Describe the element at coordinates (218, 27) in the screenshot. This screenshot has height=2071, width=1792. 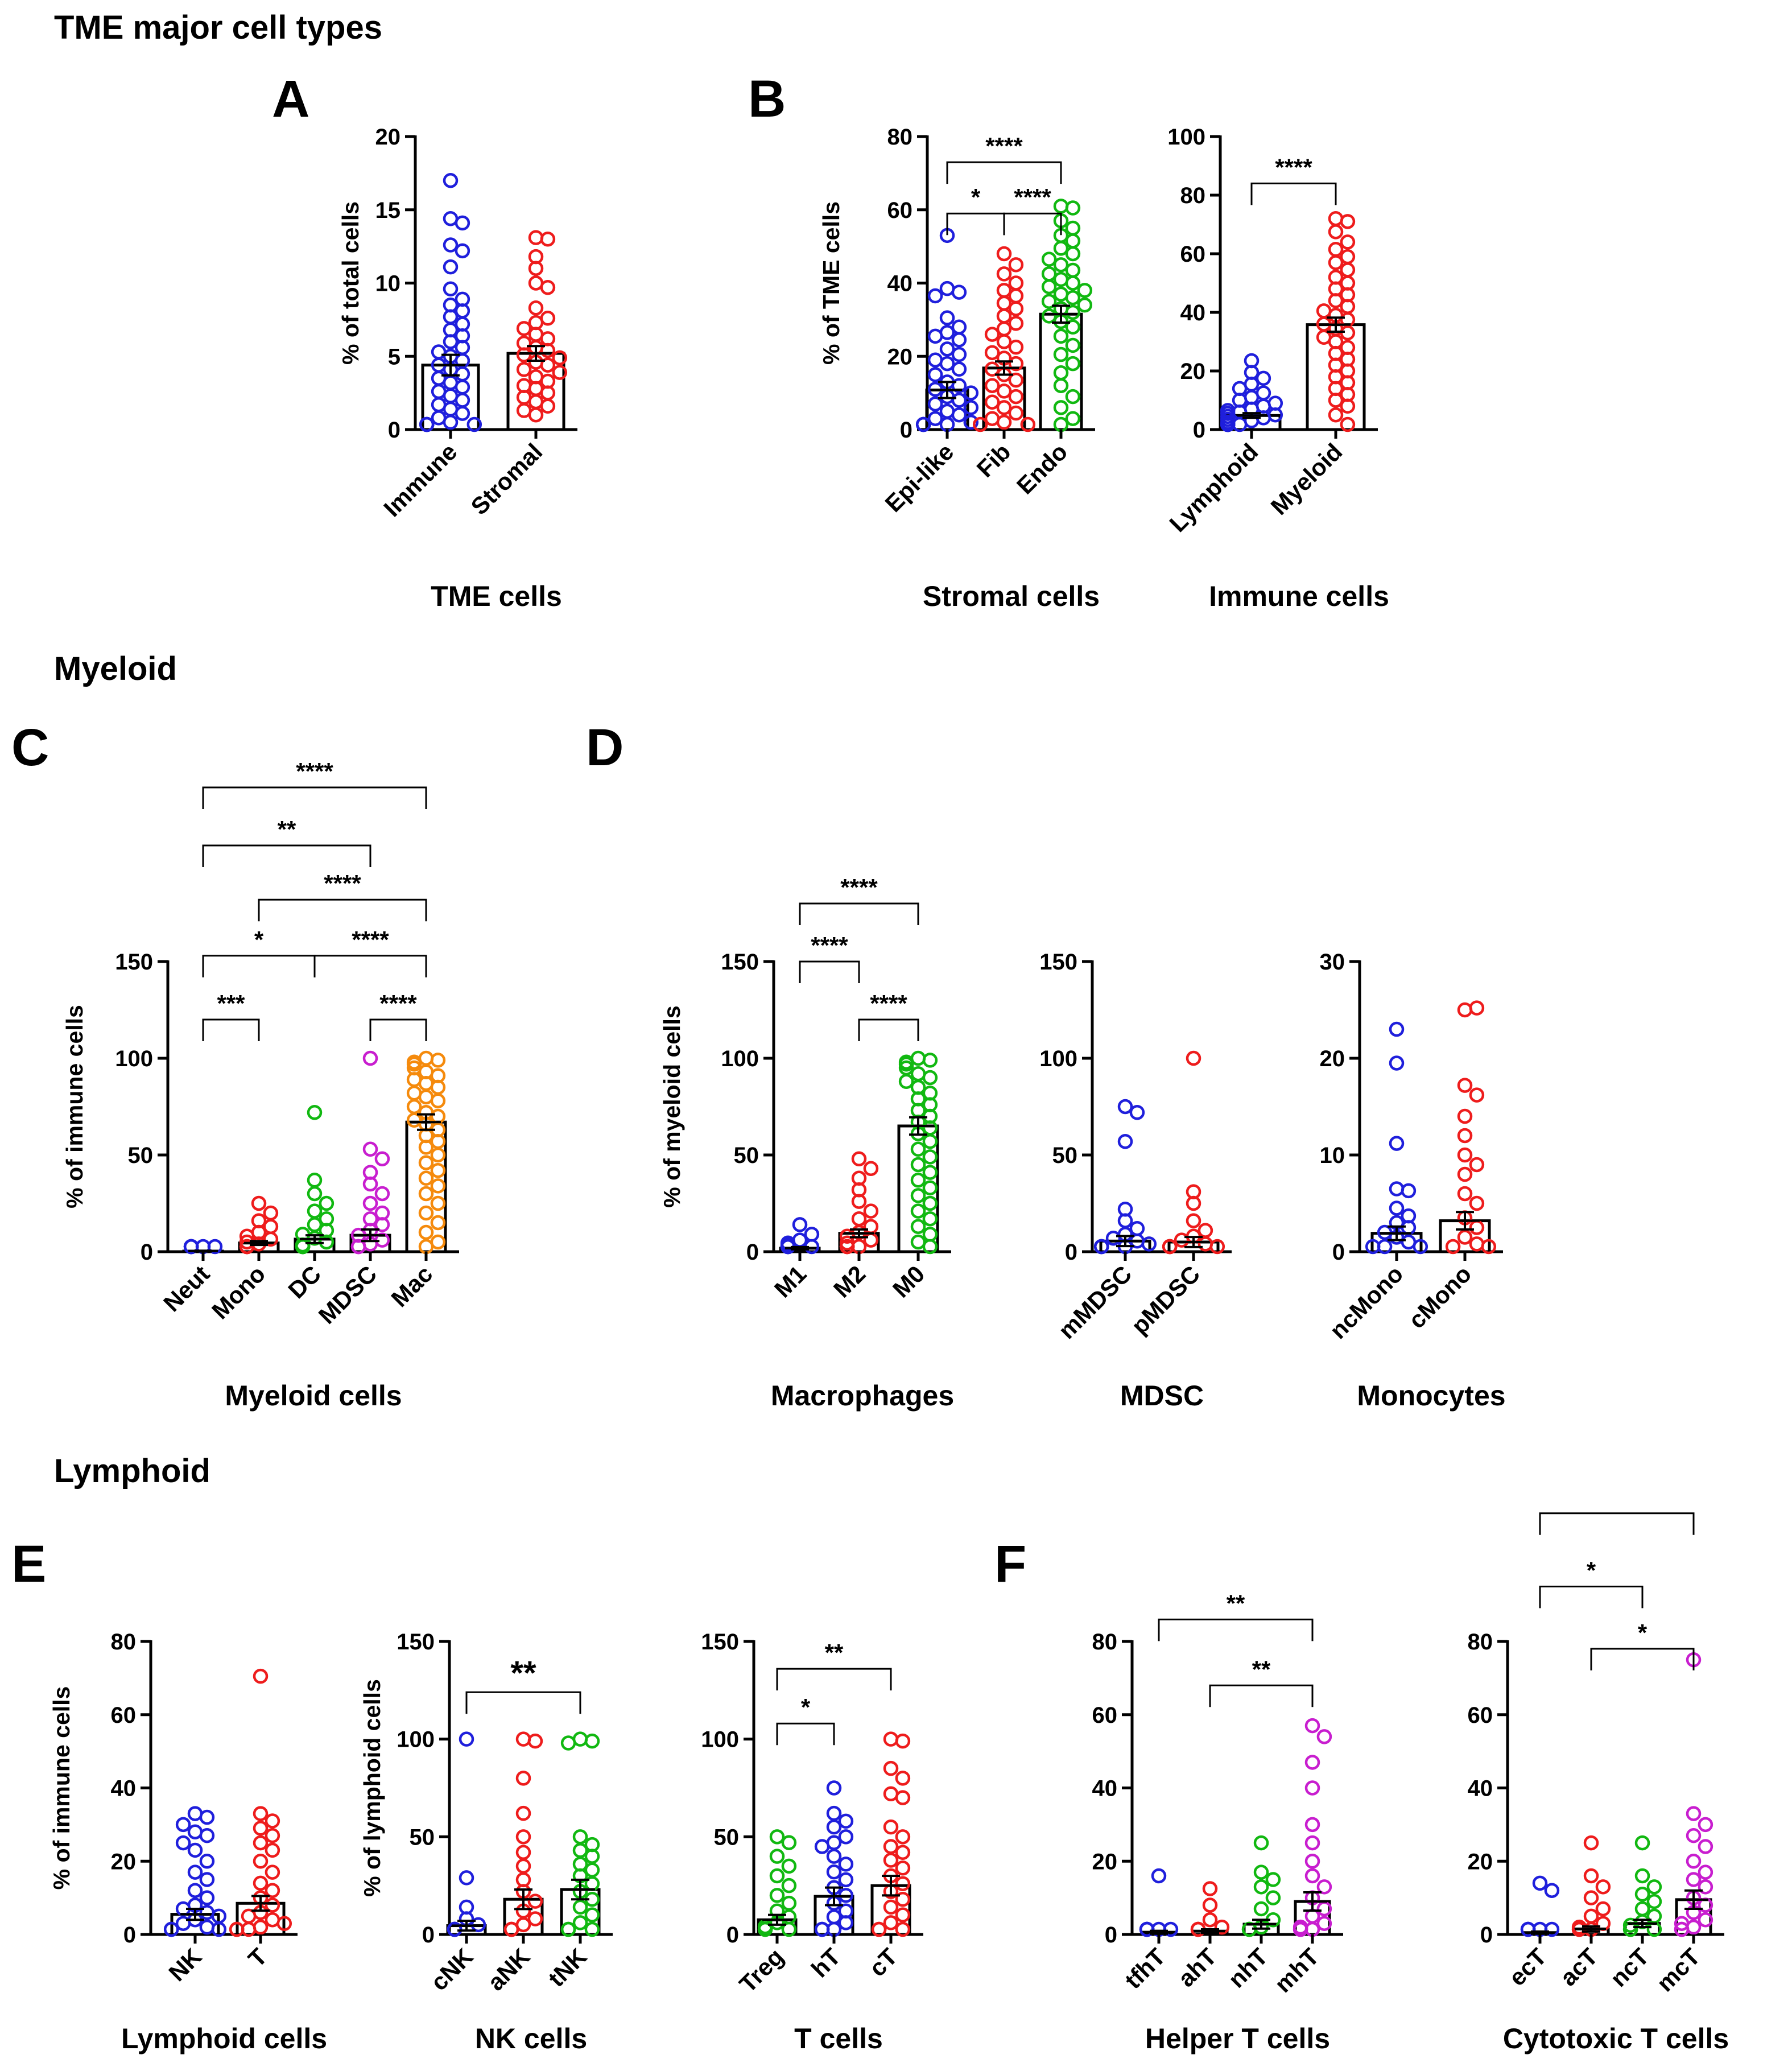
I see `section-title-tme: TME major cell types` at that location.